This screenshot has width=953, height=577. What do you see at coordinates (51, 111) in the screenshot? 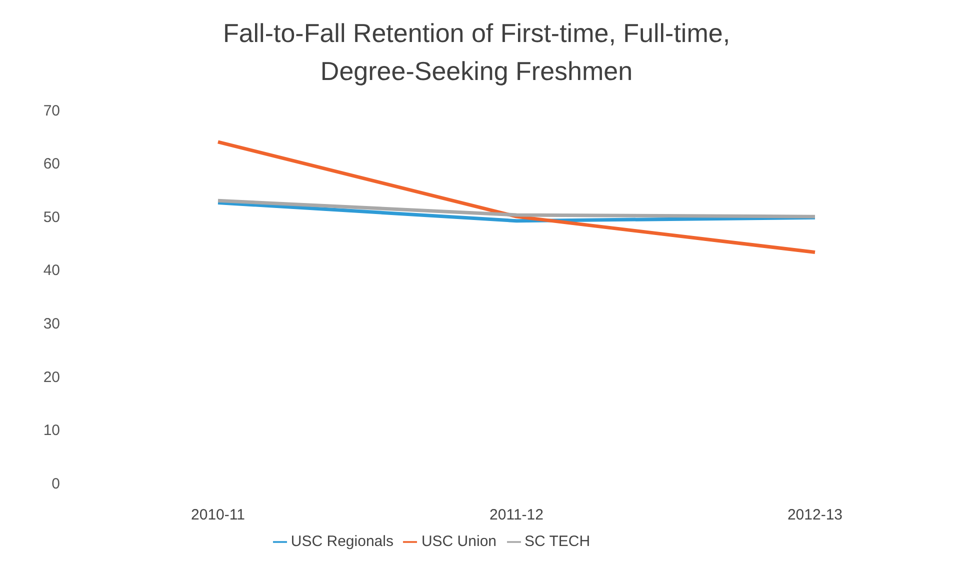
I see `y-tick-label: 70` at bounding box center [51, 111].